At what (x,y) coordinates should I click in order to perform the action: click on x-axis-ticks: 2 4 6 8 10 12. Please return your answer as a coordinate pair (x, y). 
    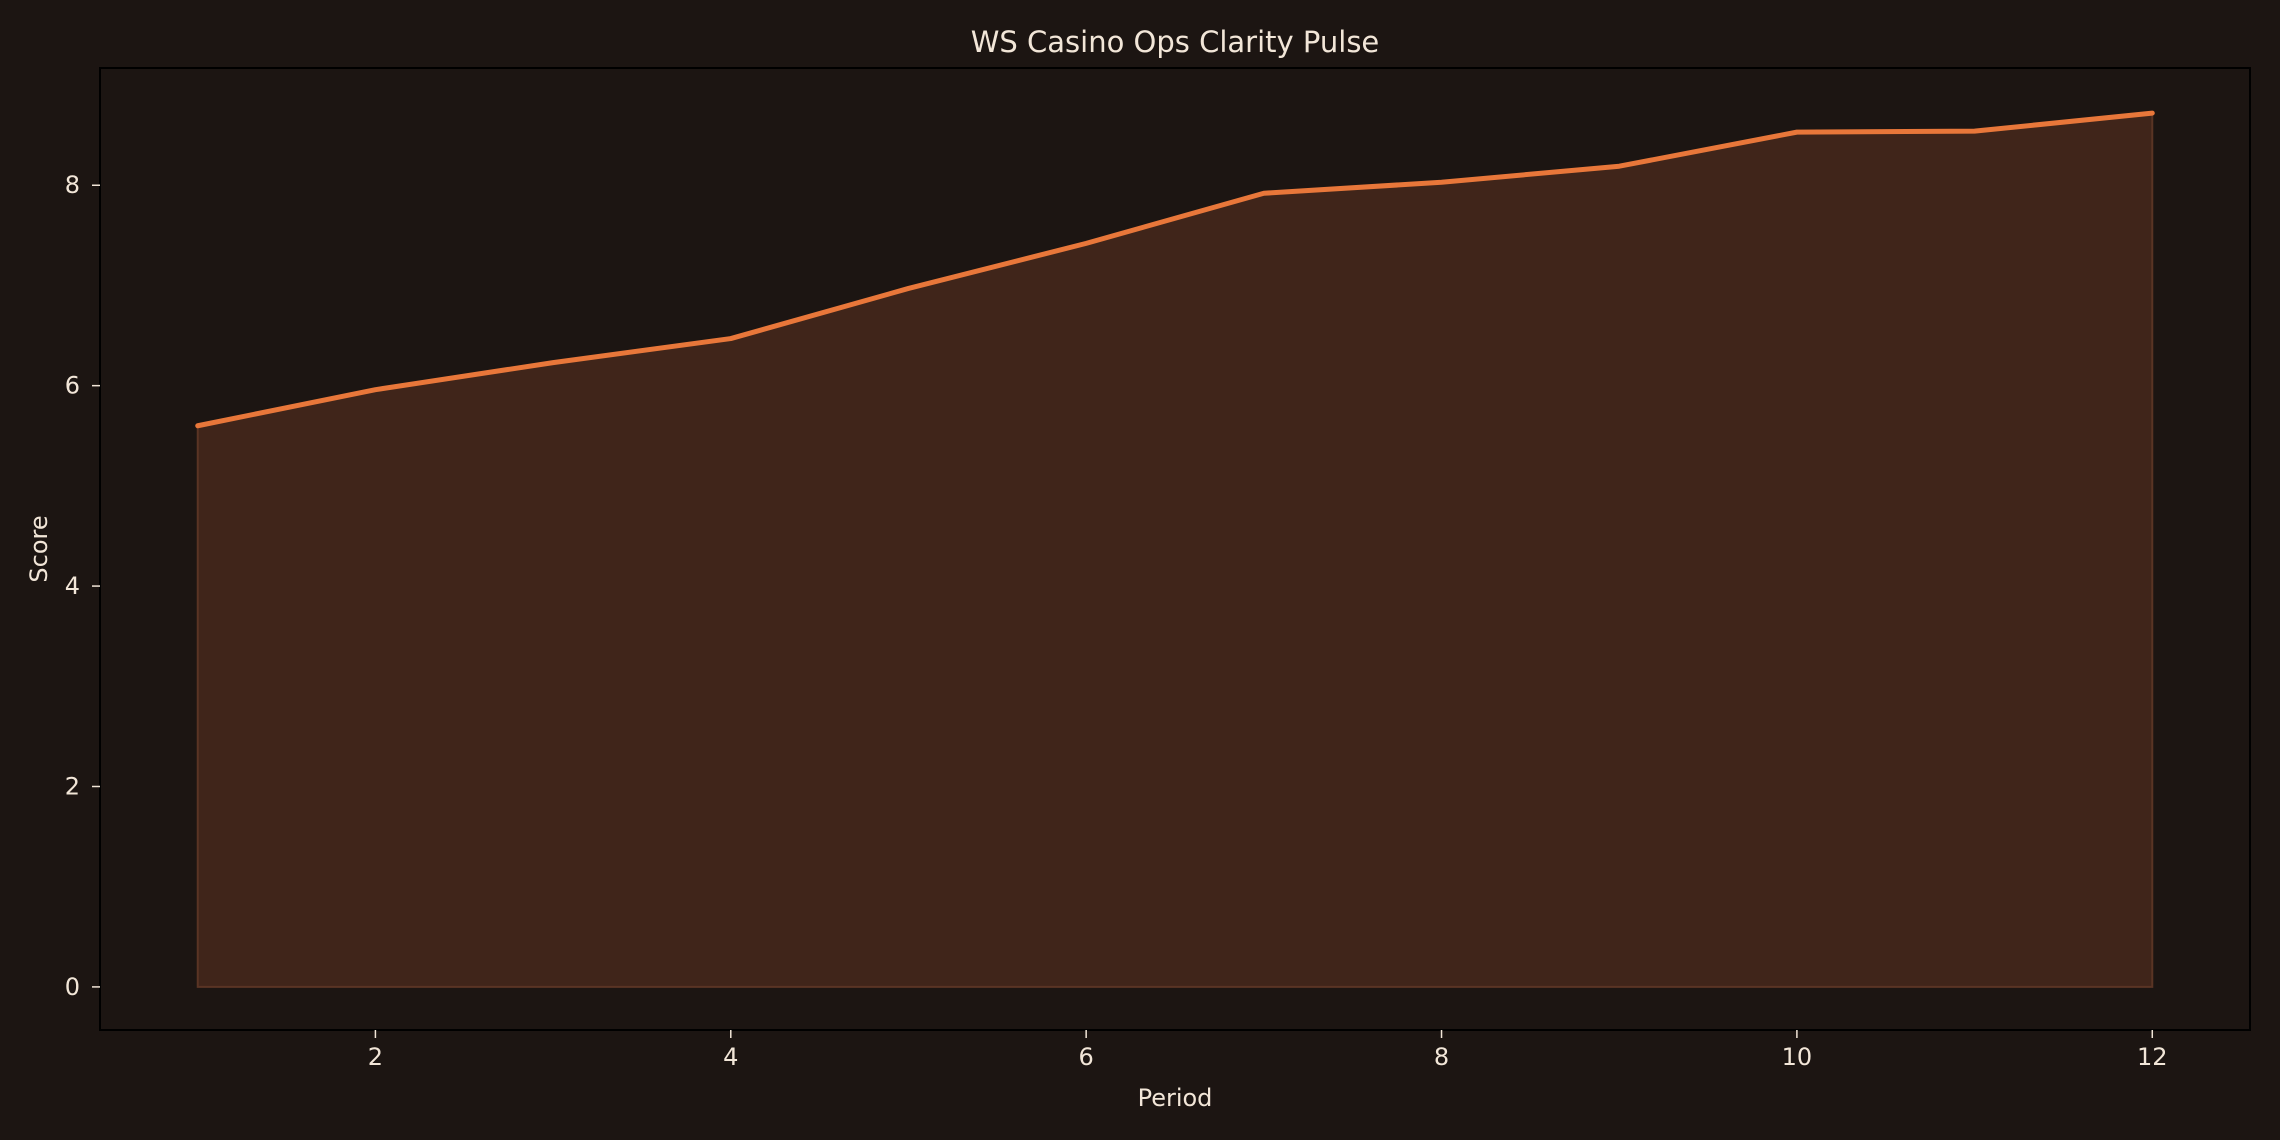
    Looking at the image, I should click on (1268, 1050).